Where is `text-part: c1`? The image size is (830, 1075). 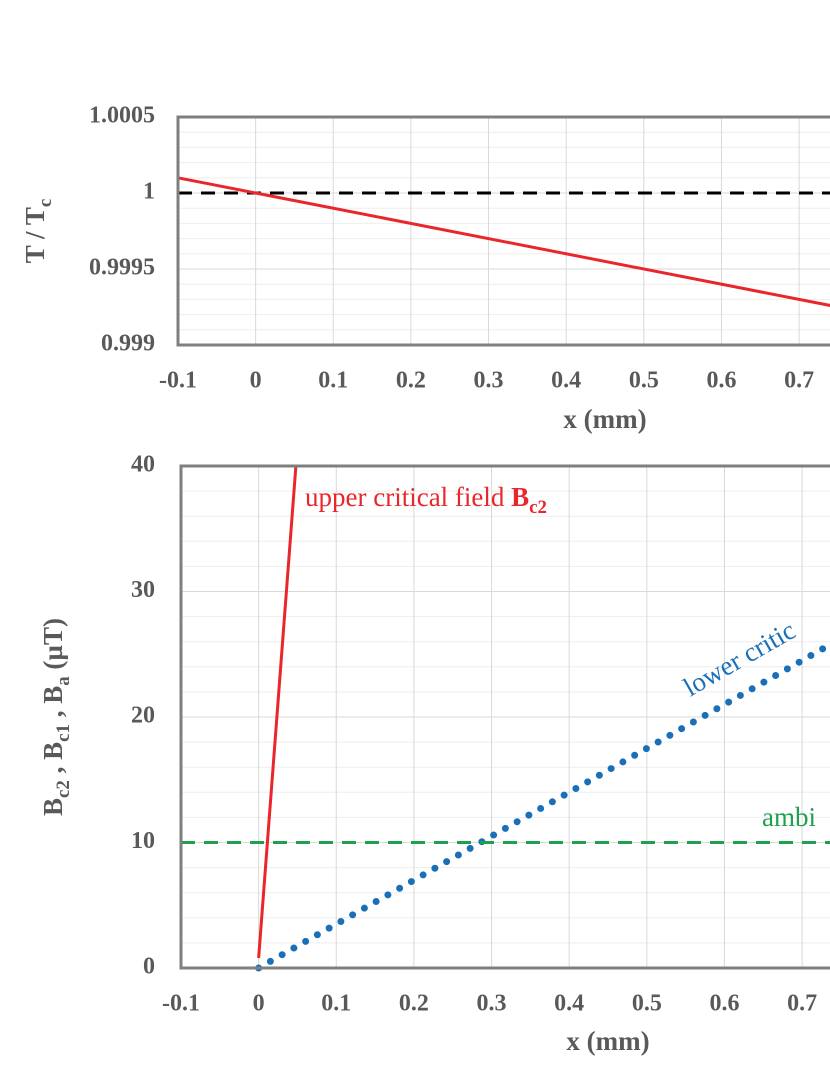
text-part: c1 is located at coordinates (63, 733).